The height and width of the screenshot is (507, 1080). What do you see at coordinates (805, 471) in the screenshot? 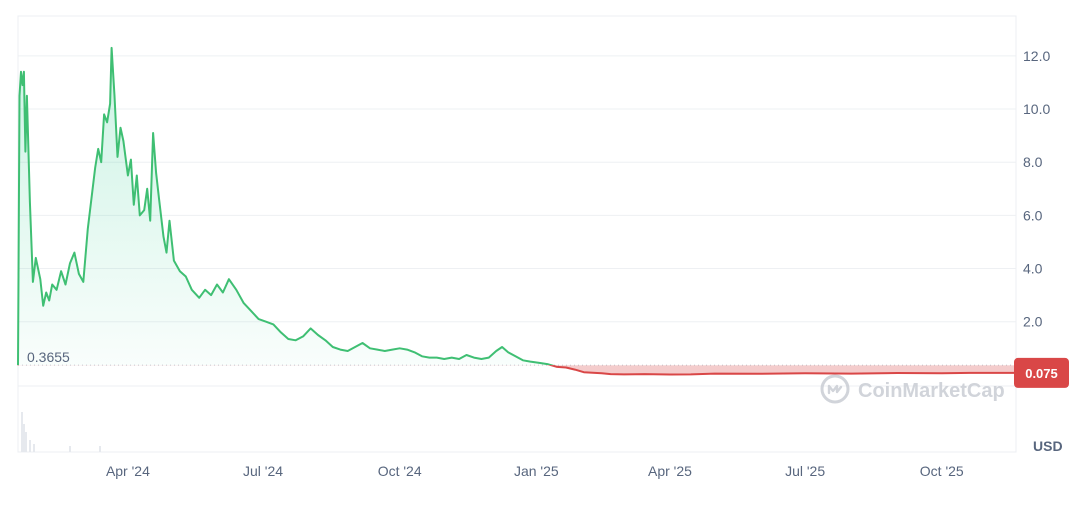
I see `x-tick-label: Jul '25` at bounding box center [805, 471].